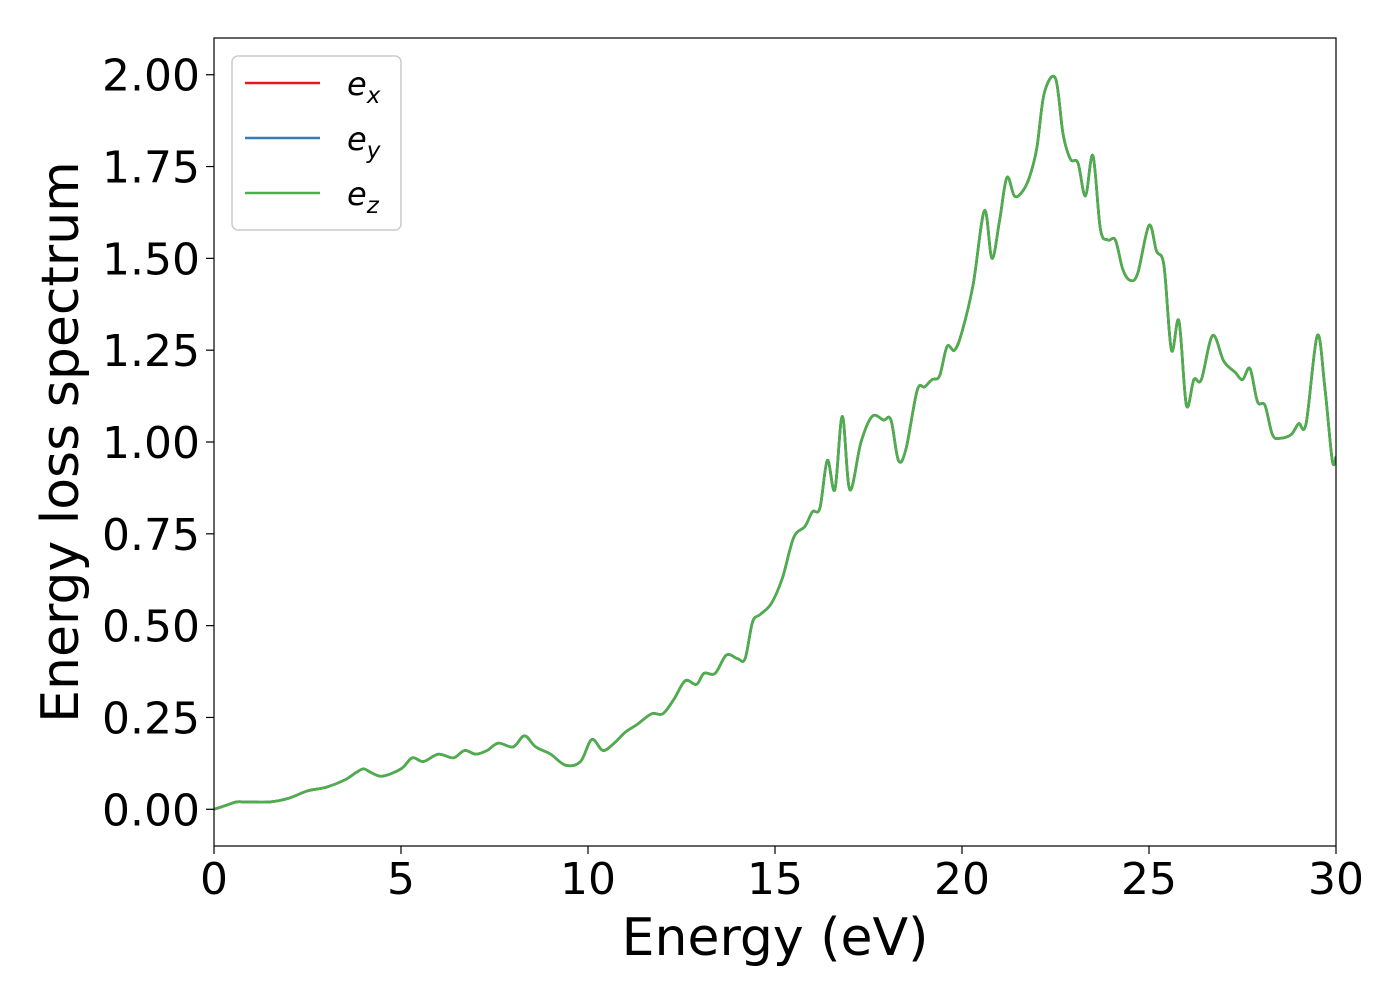  I want to click on x-tick-label: 25, so click(1149, 879).